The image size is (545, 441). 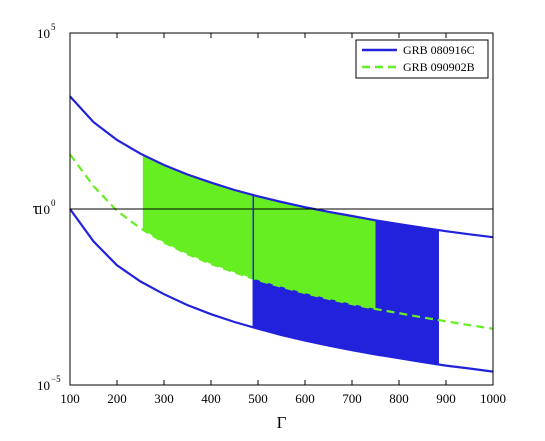 I want to click on x-tick-label: 1000, so click(x=493, y=398).